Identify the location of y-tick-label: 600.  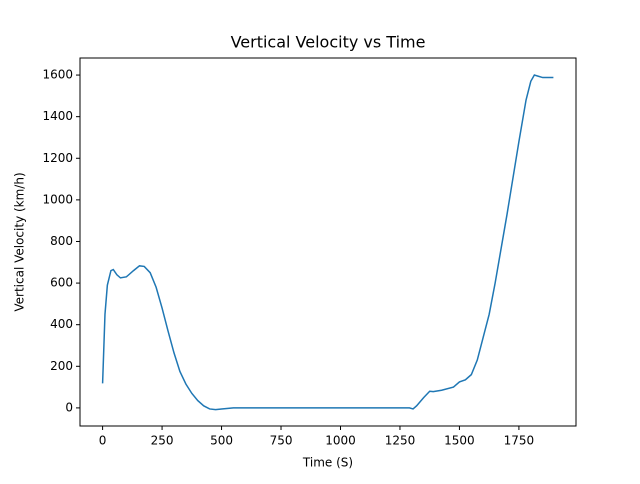
(61, 283).